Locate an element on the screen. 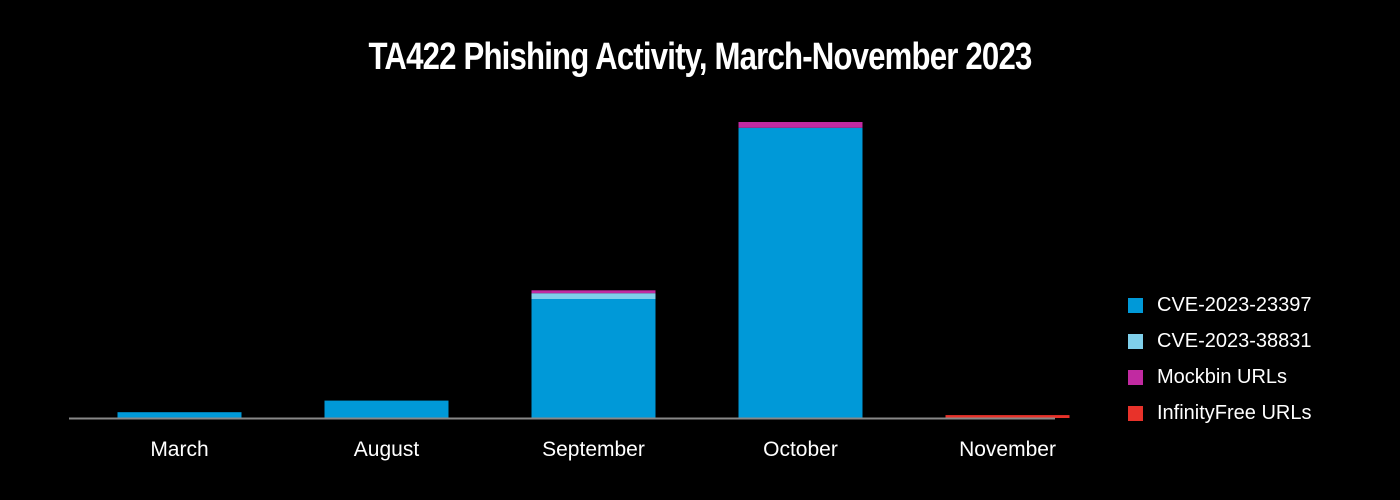  legend-label: Mockbin URLs is located at coordinates (1222, 376).